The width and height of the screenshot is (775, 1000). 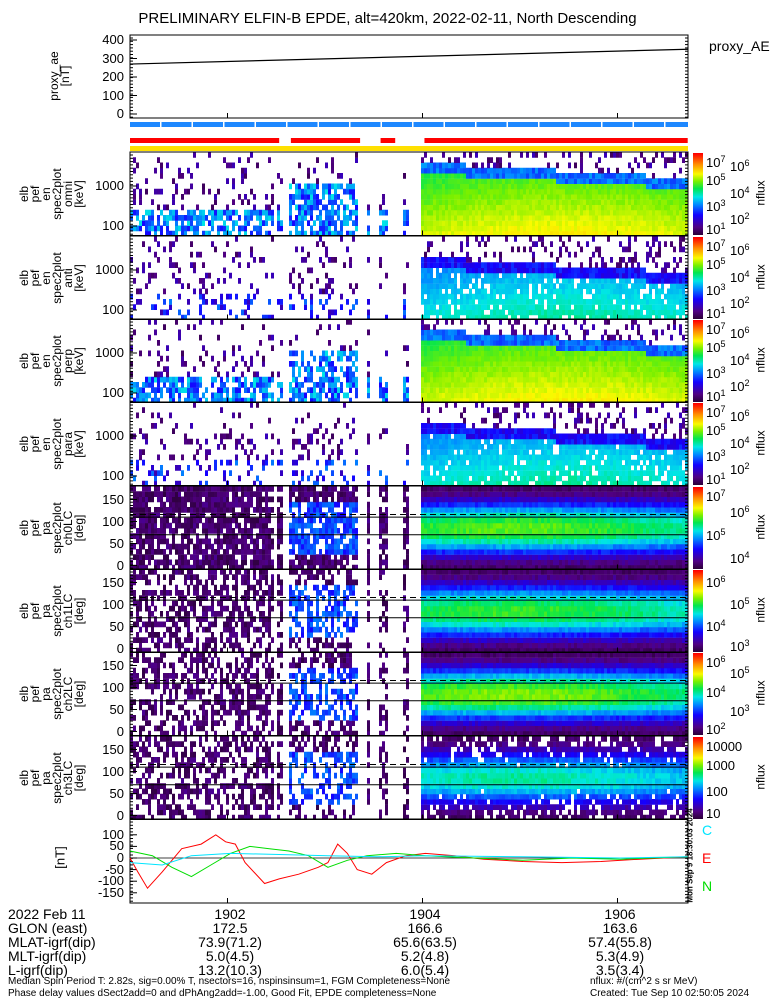 What do you see at coordinates (620, 942) in the screenshot?
I see `footer-row-value: 57.4(55.8)` at bounding box center [620, 942].